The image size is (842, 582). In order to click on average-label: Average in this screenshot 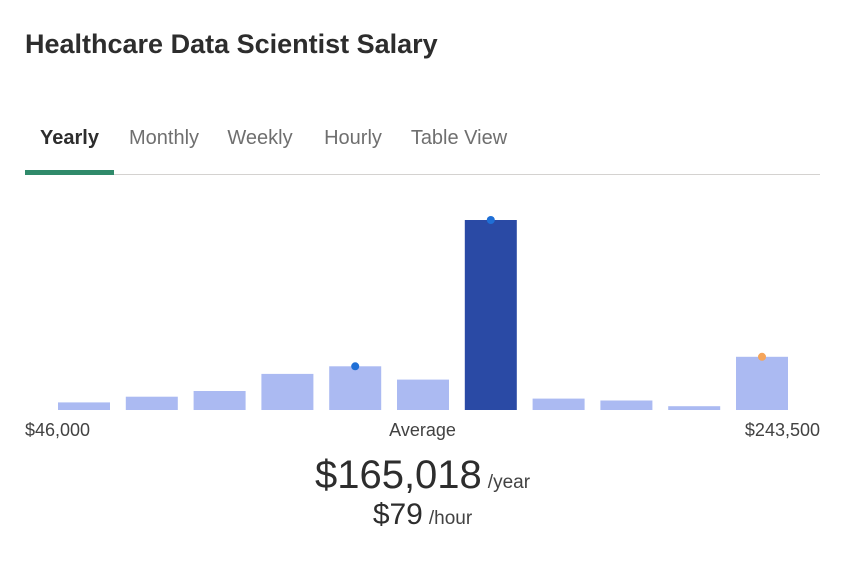, I will do `click(422, 430)`.